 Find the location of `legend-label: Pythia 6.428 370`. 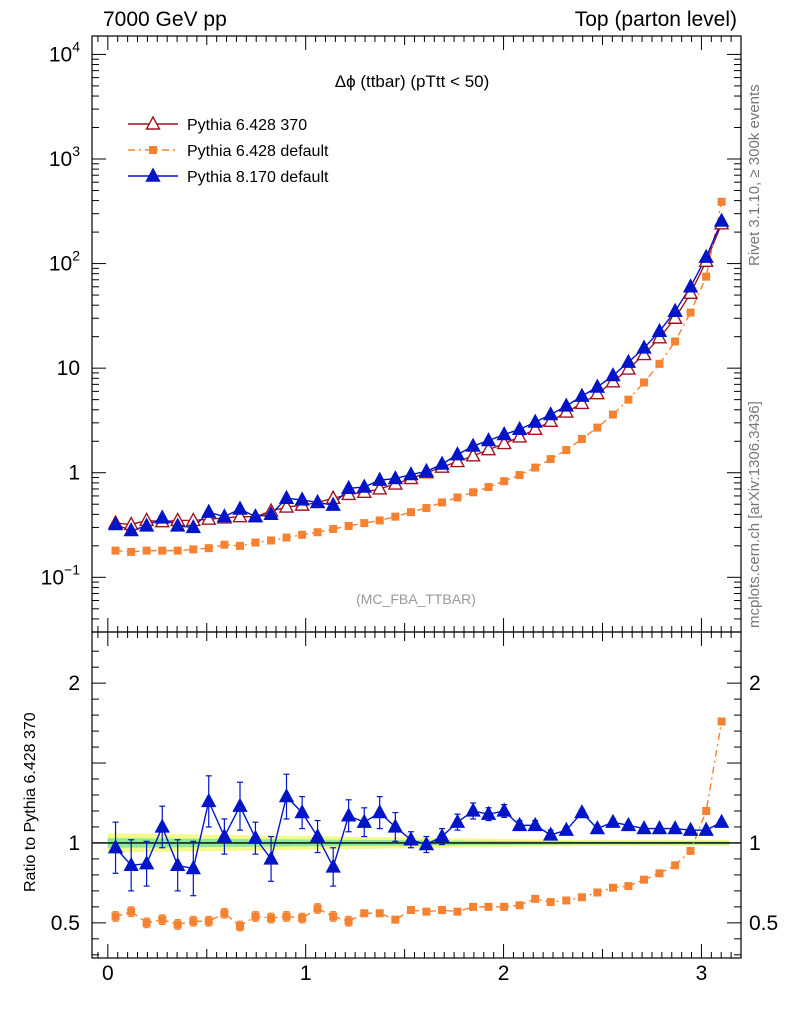

legend-label: Pythia 6.428 370 is located at coordinates (247, 125).